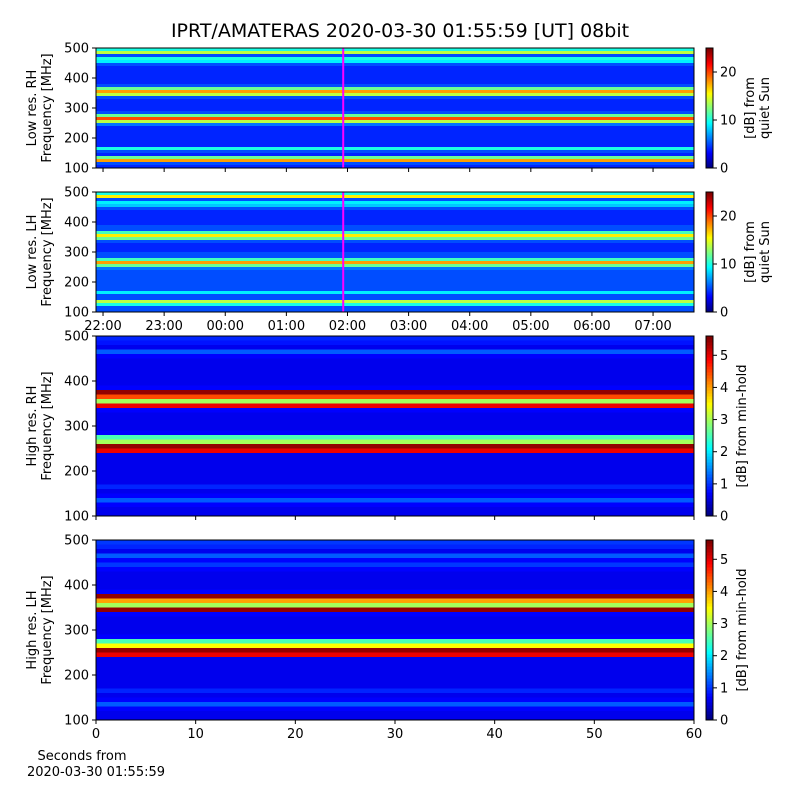  What do you see at coordinates (742, 425) in the screenshot?
I see `colorbar-label: [dB] from min-hold` at bounding box center [742, 425].